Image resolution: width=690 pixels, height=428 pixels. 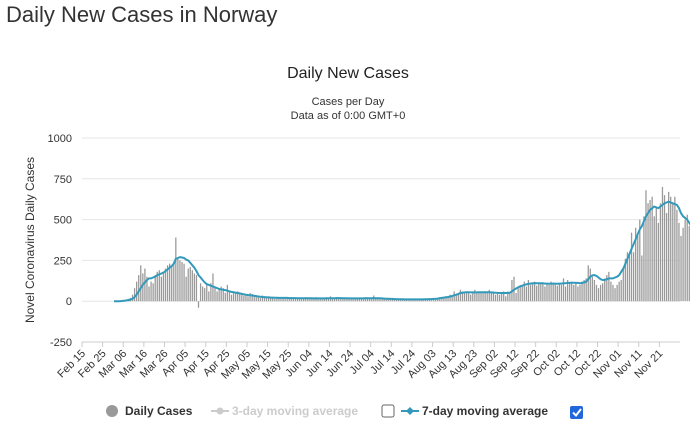 I want to click on y-tick-label: 750, so click(x=63, y=180).